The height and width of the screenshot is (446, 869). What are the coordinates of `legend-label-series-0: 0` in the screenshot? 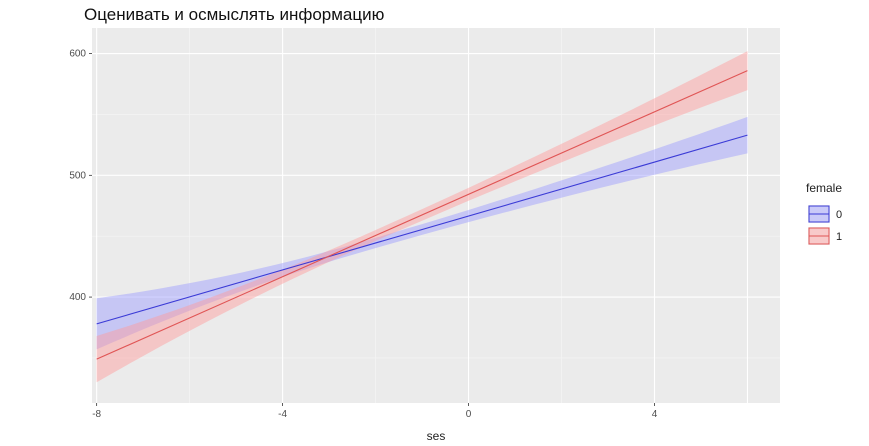 It's located at (839, 215).